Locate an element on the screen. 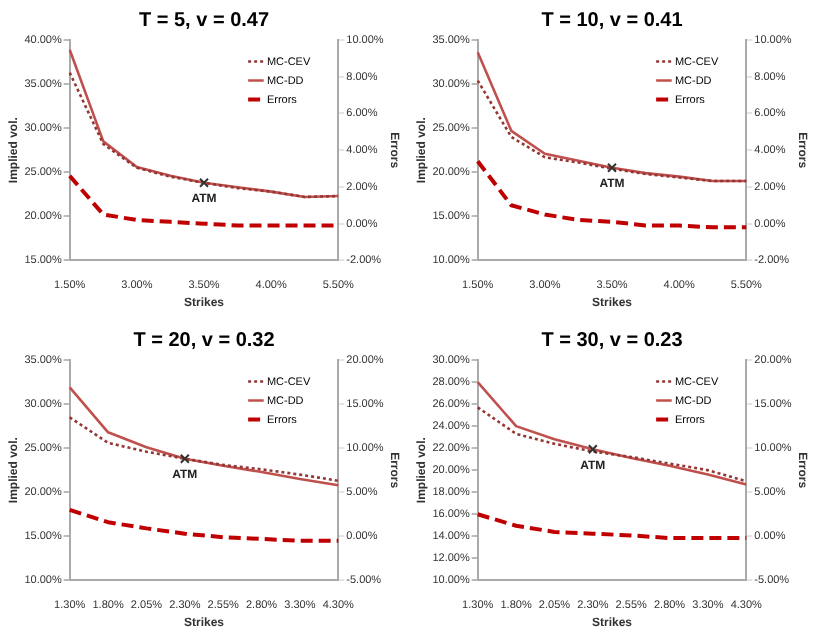  chart-title: T = 30, v = 0.23 is located at coordinates (612, 340).